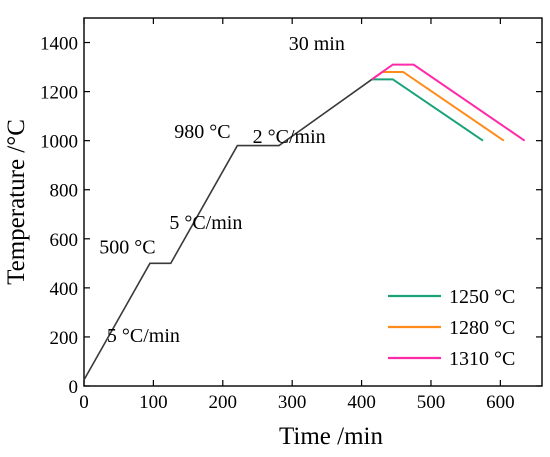  Describe the element at coordinates (331, 436) in the screenshot. I see `x-axis-title: Time /min` at that location.